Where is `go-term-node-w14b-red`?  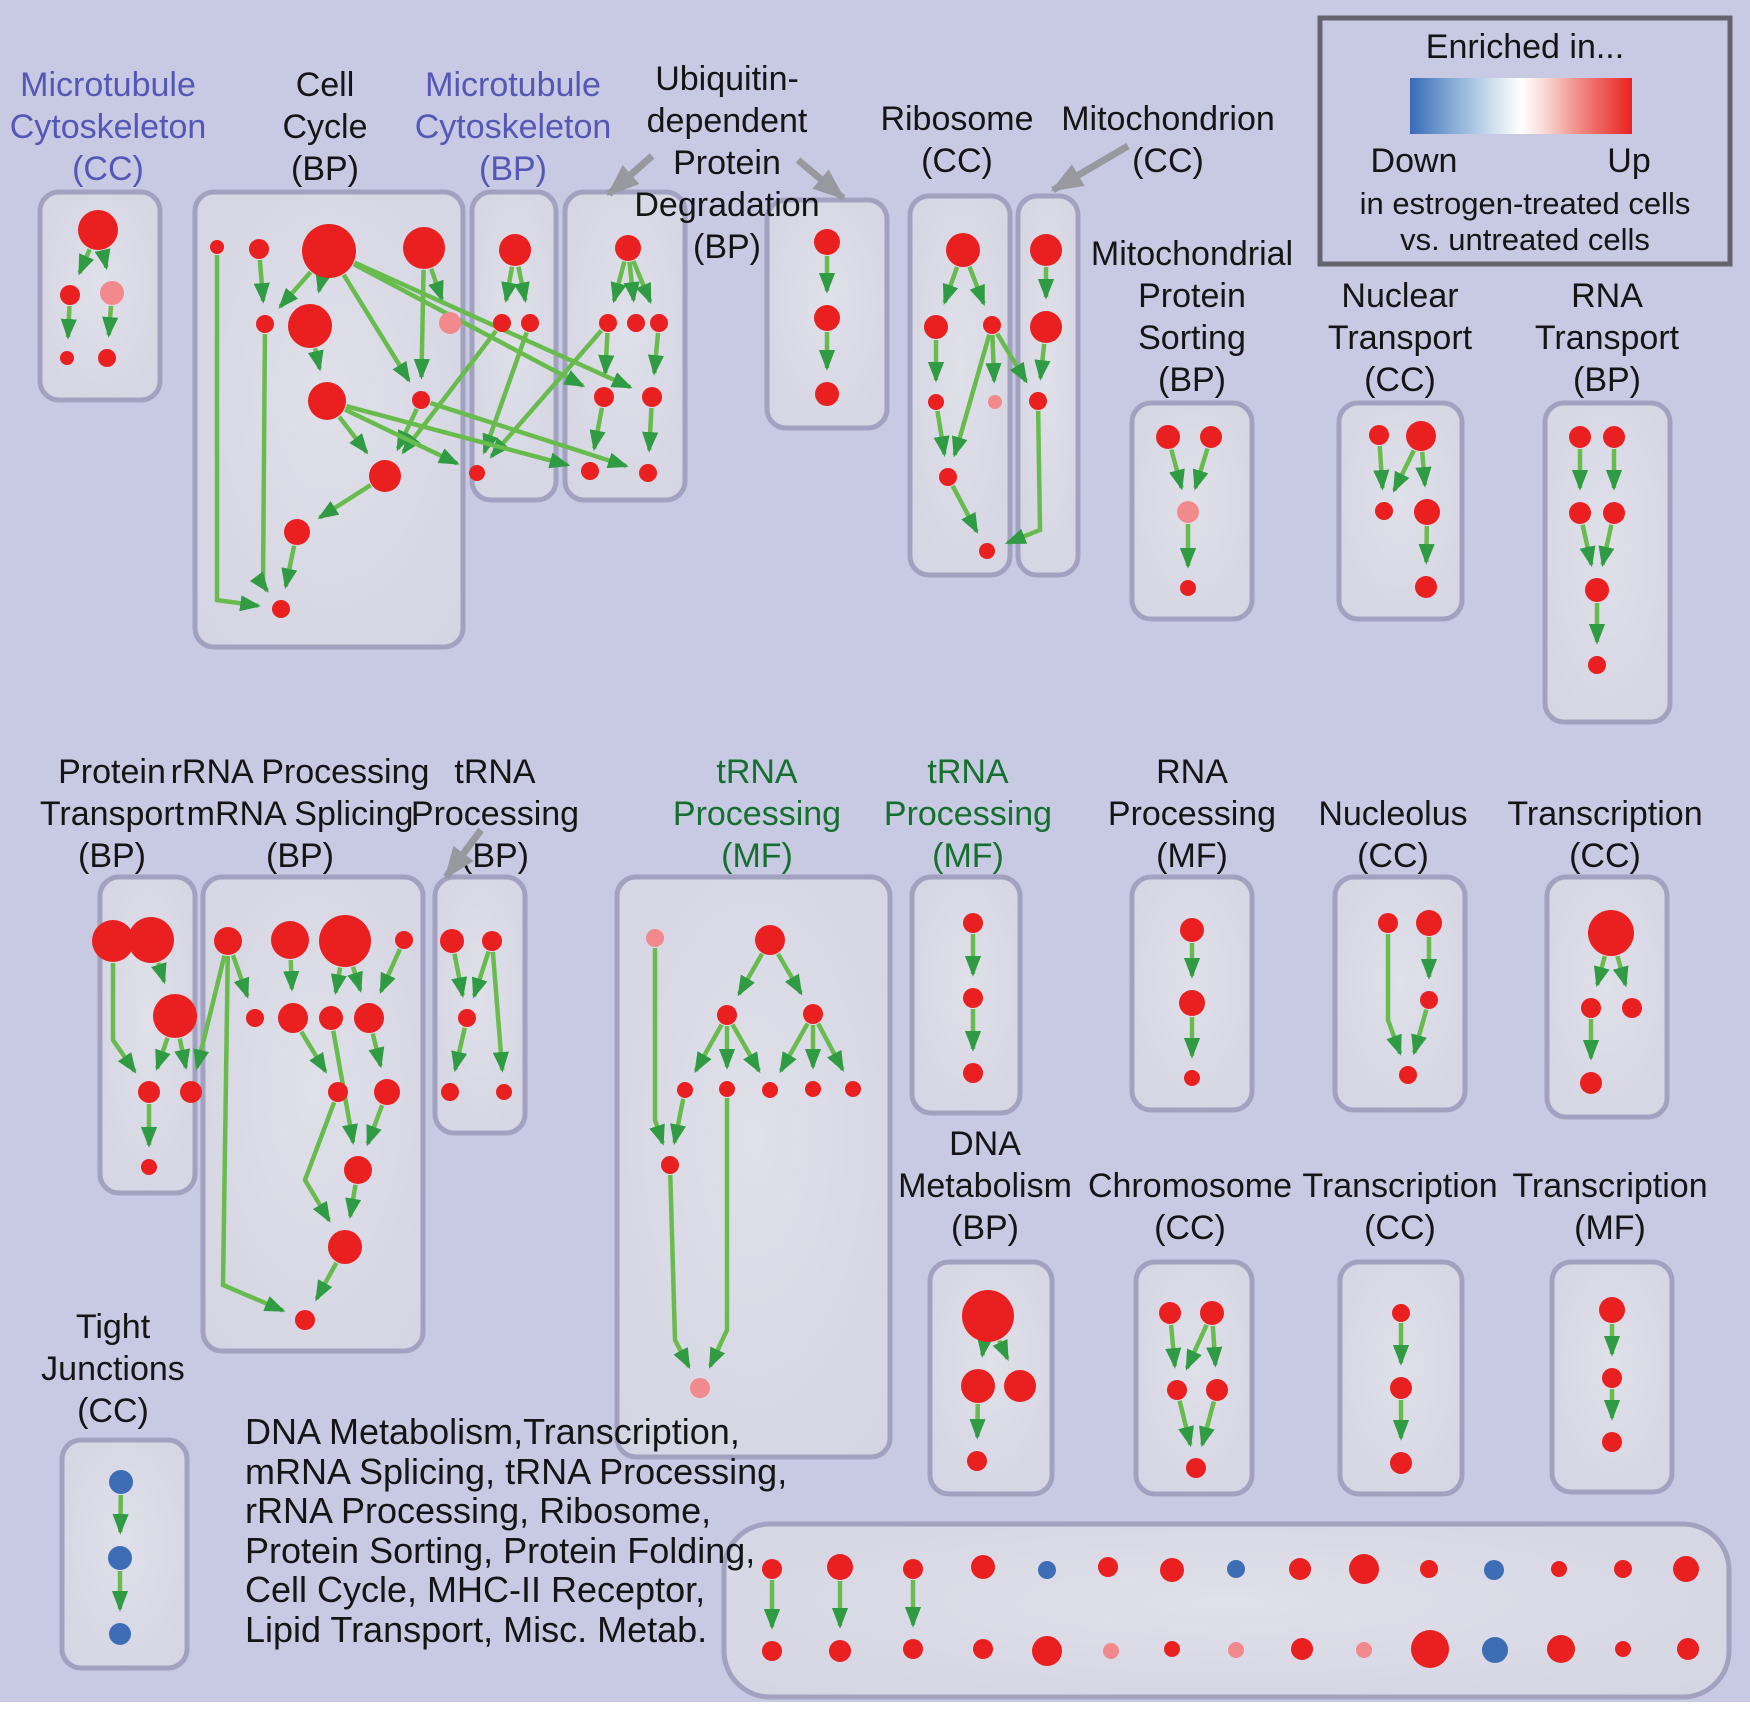
go-term-node-w14b-red is located at coordinates (1623, 1649).